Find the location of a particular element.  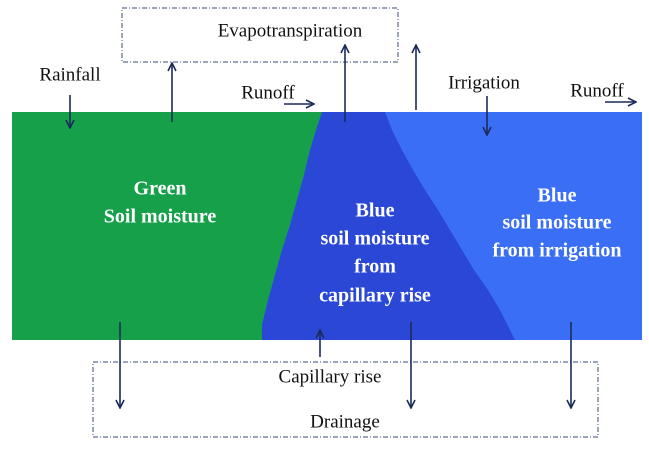

rainfall-label: Rainfall is located at coordinates (69, 74).